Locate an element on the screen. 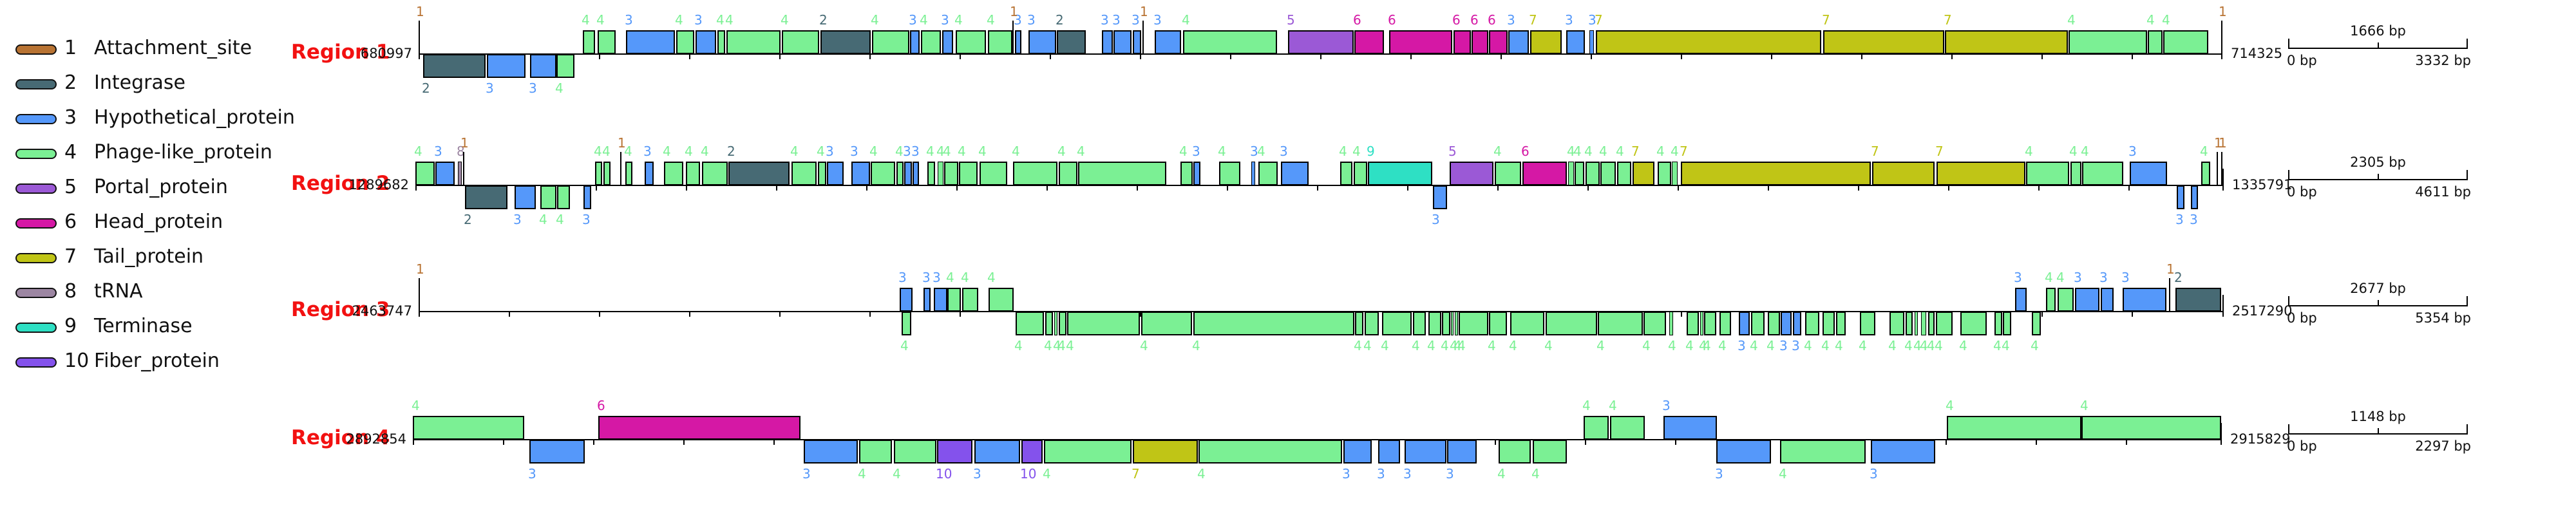 The height and width of the screenshot is (515, 2576). gene-box-portal_protein is located at coordinates (1471, 173).